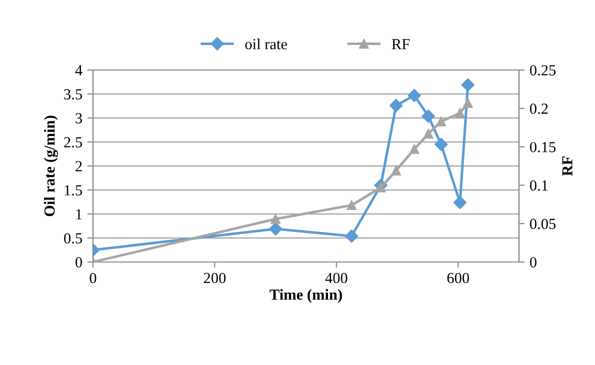 The width and height of the screenshot is (595, 365). Describe the element at coordinates (543, 147) in the screenshot. I see `y2-tick-label: 0.15` at that location.